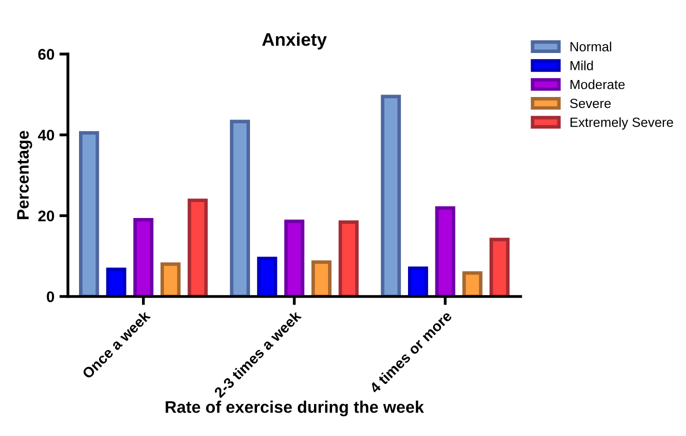  I want to click on legend-label: Extremely Severe, so click(622, 123).